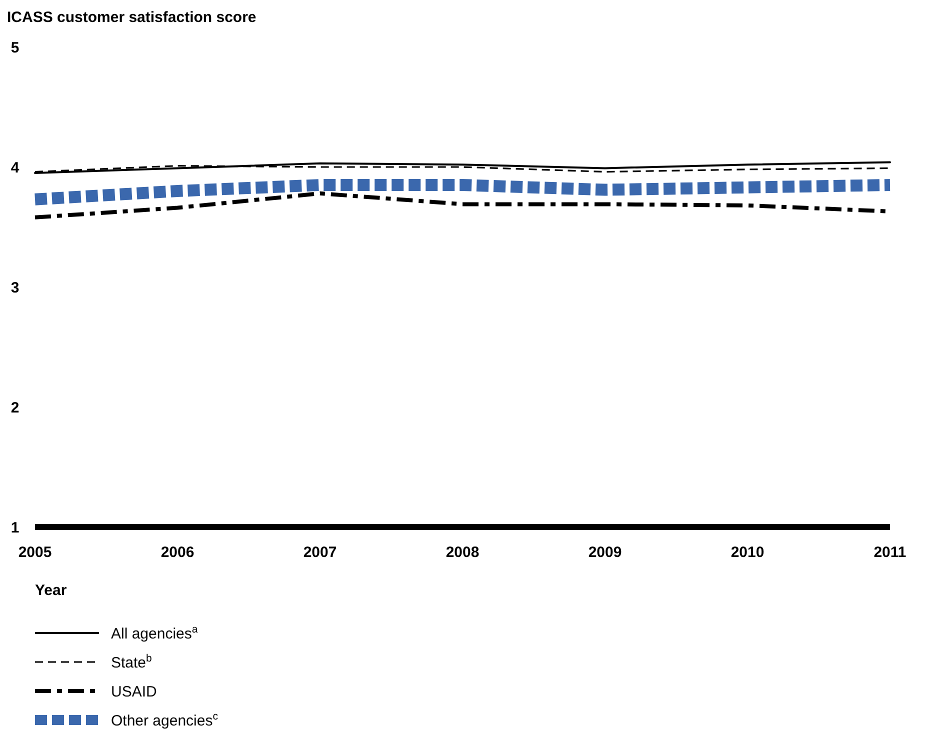  I want to click on y-tick-label: 4, so click(15, 167).